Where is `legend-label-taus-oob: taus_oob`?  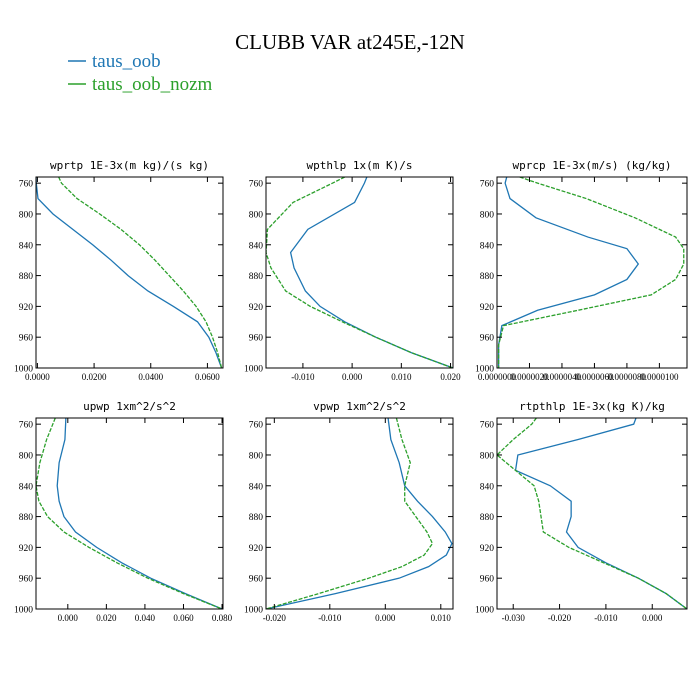
legend-label-taus-oob: taus_oob is located at coordinates (126, 61).